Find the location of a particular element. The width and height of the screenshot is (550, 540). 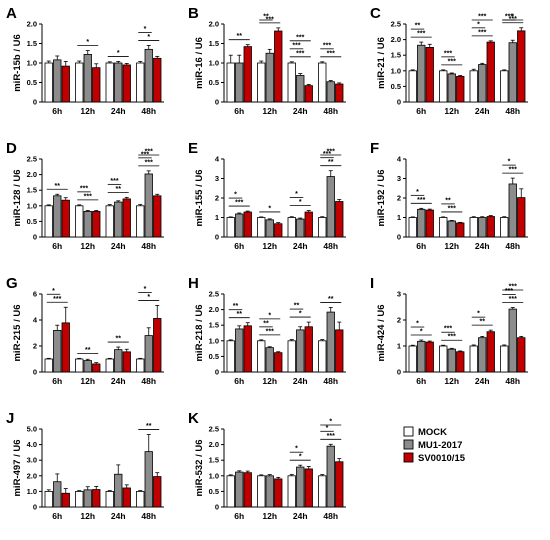

legend-swatch is located at coordinates (408, 444).